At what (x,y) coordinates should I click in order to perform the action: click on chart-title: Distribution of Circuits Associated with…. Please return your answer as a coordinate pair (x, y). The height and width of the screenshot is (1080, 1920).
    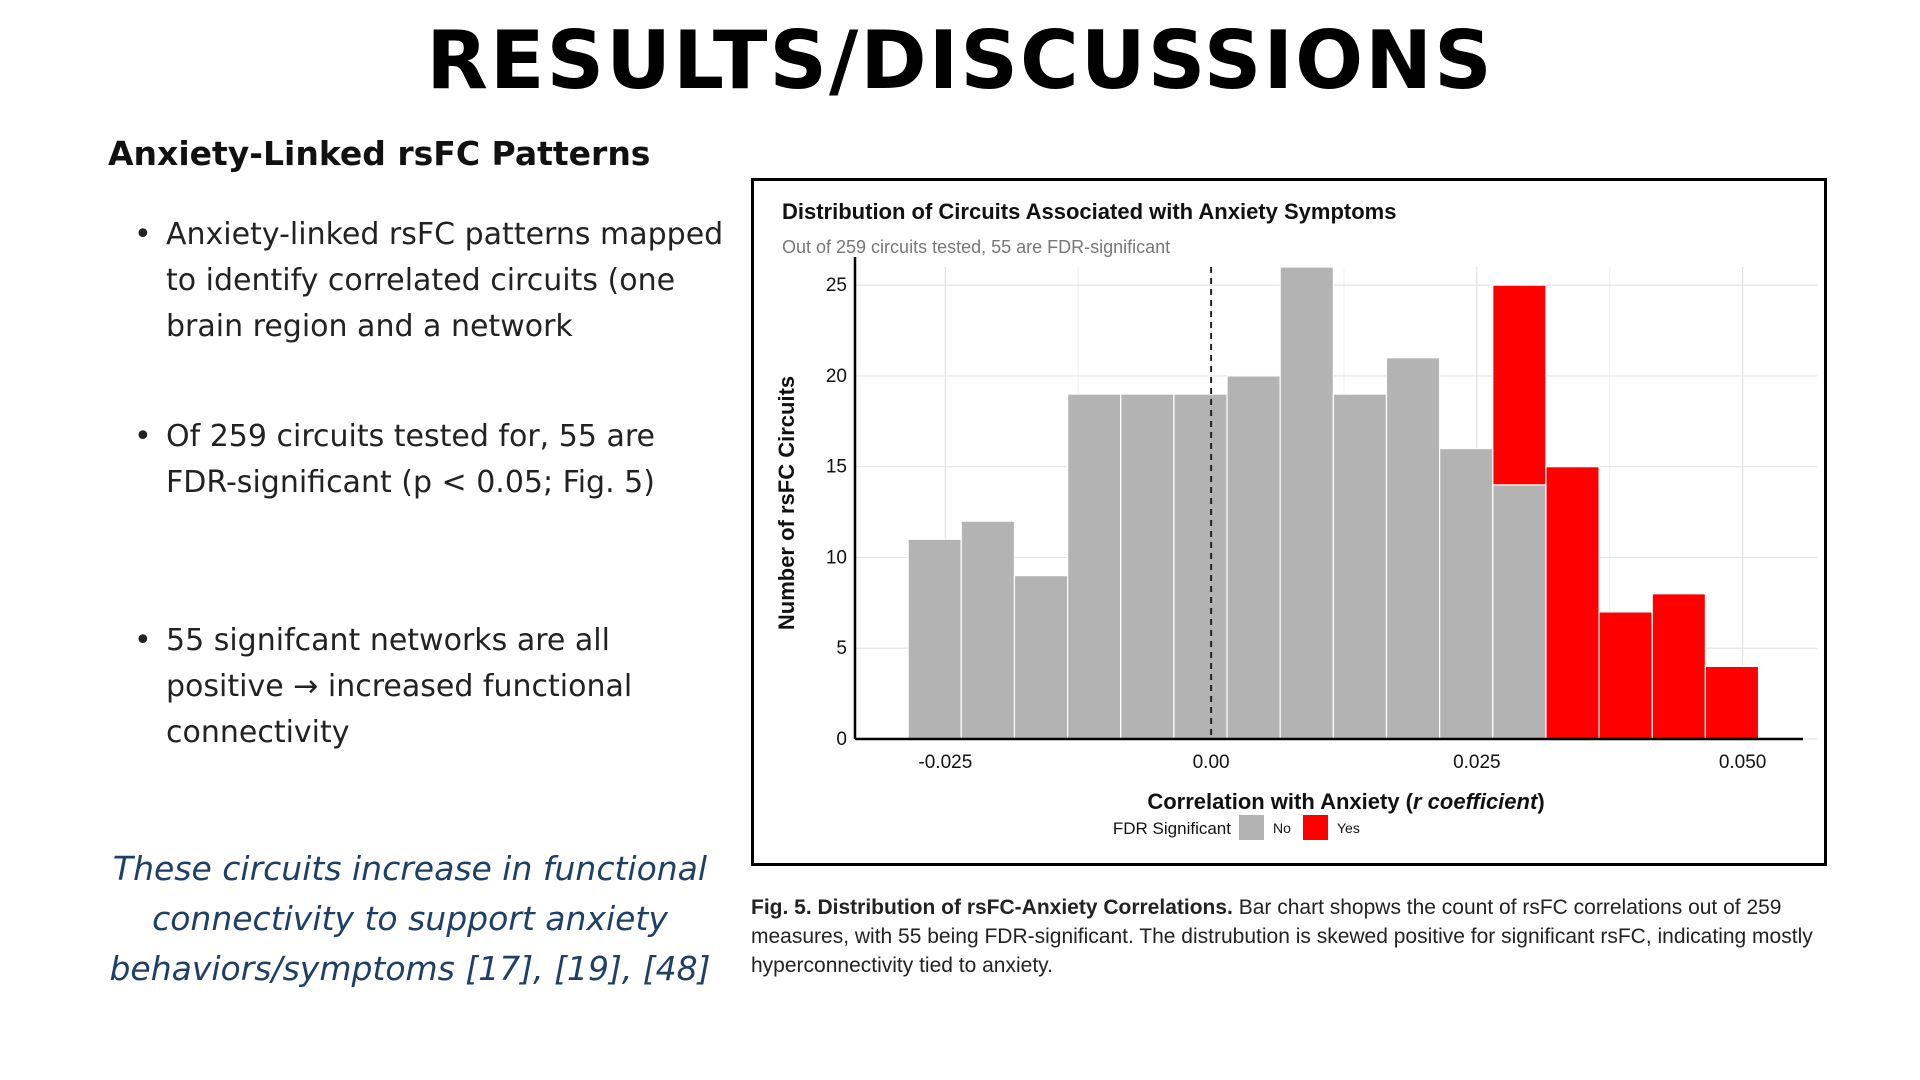
    Looking at the image, I should click on (1089, 211).